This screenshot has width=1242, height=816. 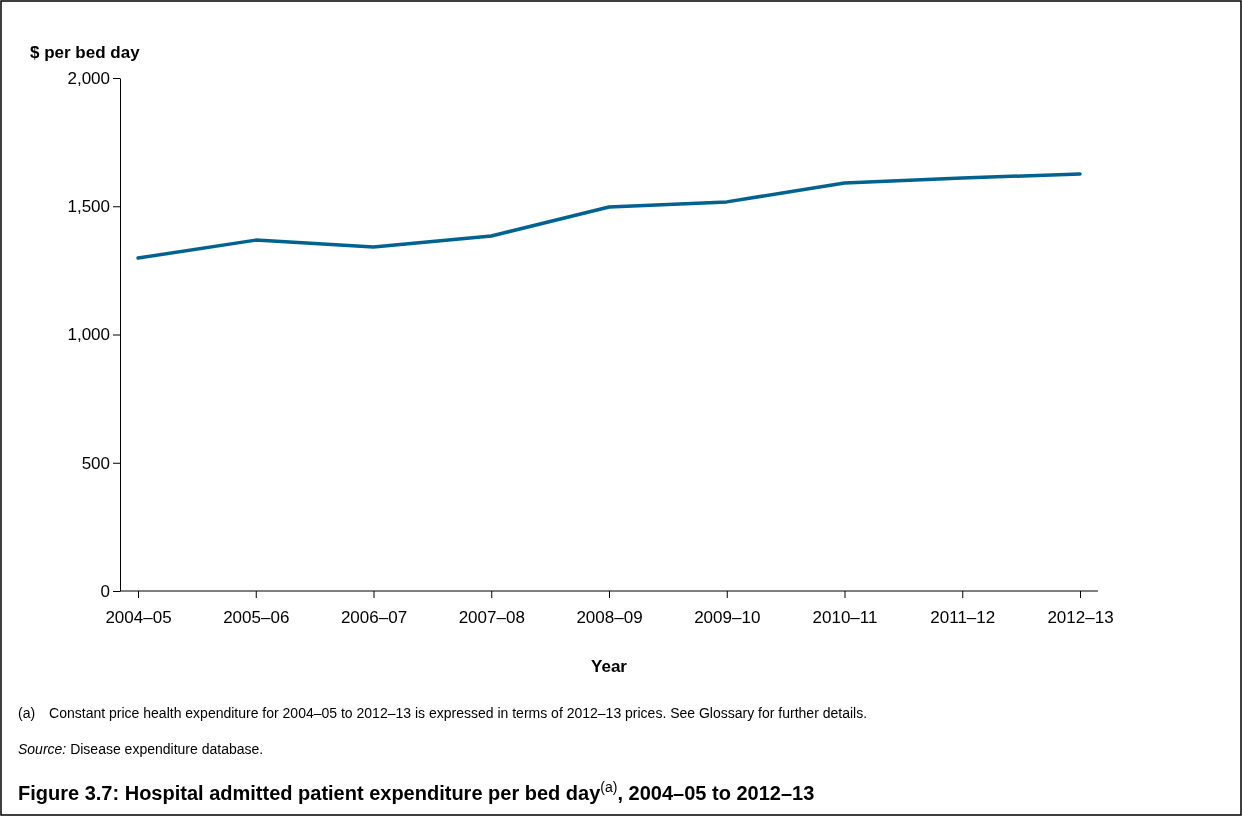 What do you see at coordinates (85, 52) in the screenshot?
I see `y-axis-title: $ per bed day` at bounding box center [85, 52].